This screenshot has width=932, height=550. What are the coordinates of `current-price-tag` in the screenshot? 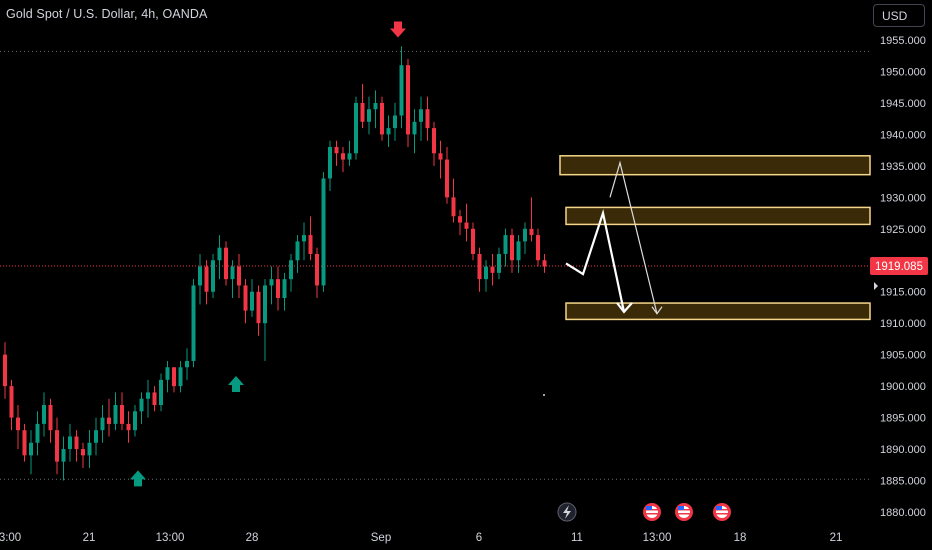 It's located at (899, 266).